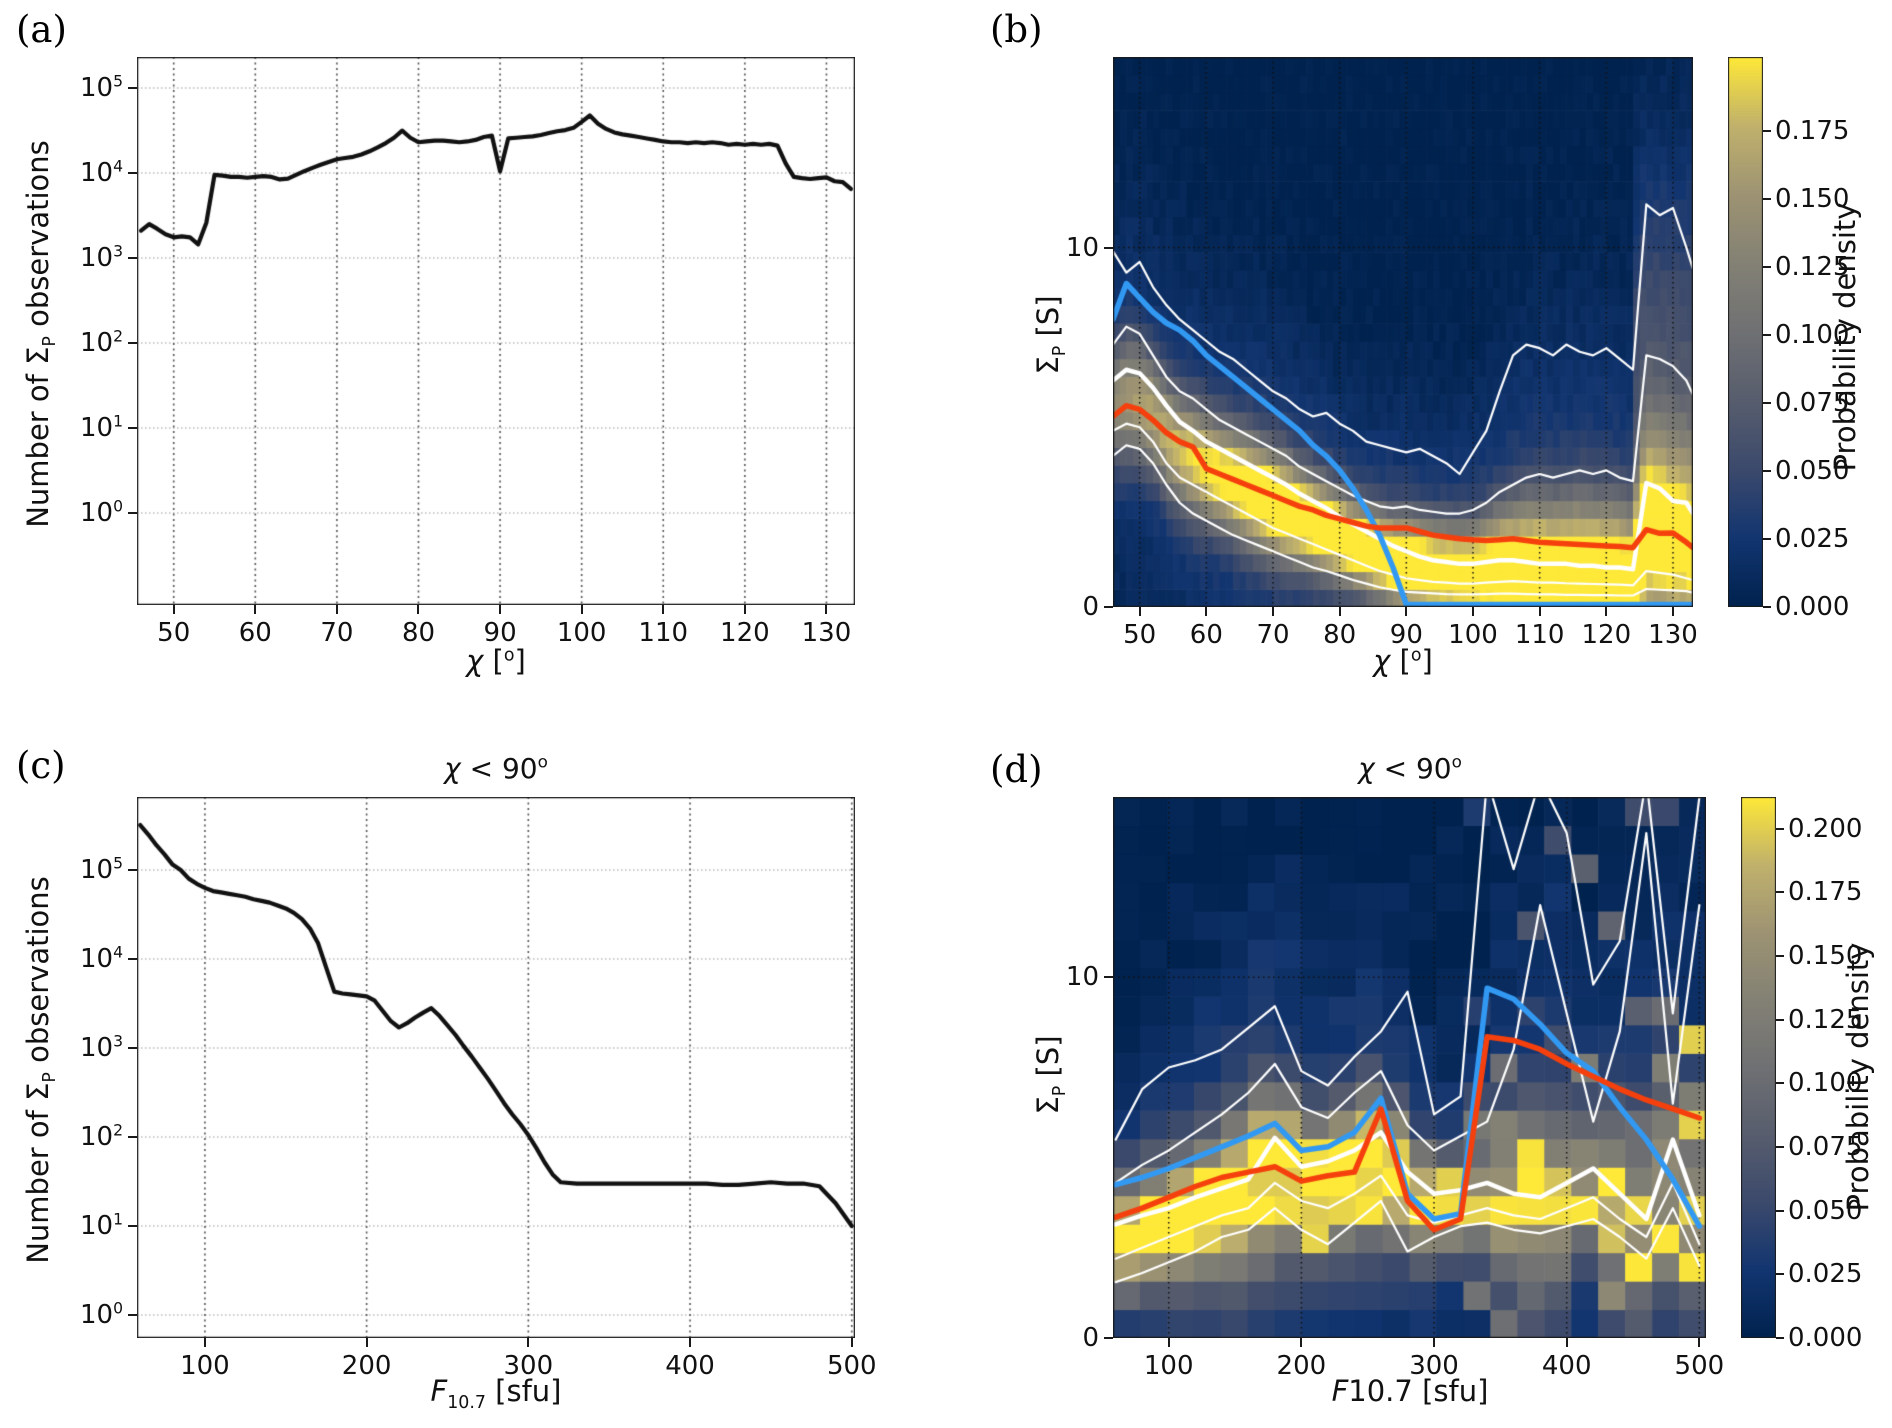 Image resolution: width=1892 pixels, height=1428 pixels. I want to click on colorbar-tick-label: 0.125, so click(1825, 1019).